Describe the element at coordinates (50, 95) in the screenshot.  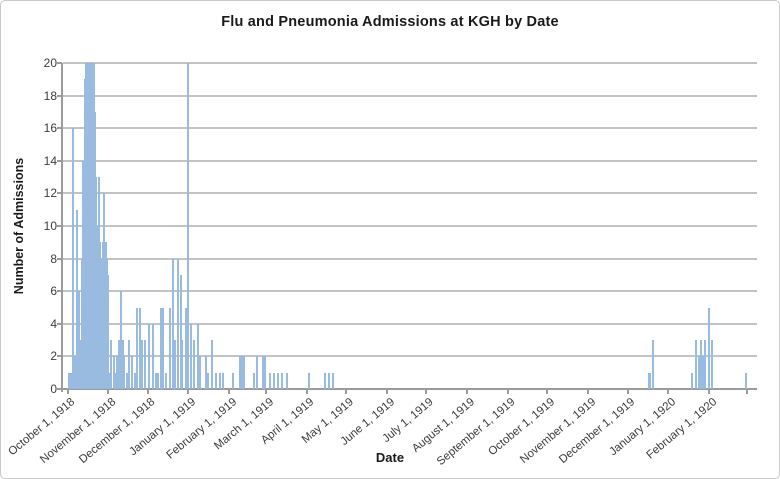
I see `y-tick-label: 18` at that location.